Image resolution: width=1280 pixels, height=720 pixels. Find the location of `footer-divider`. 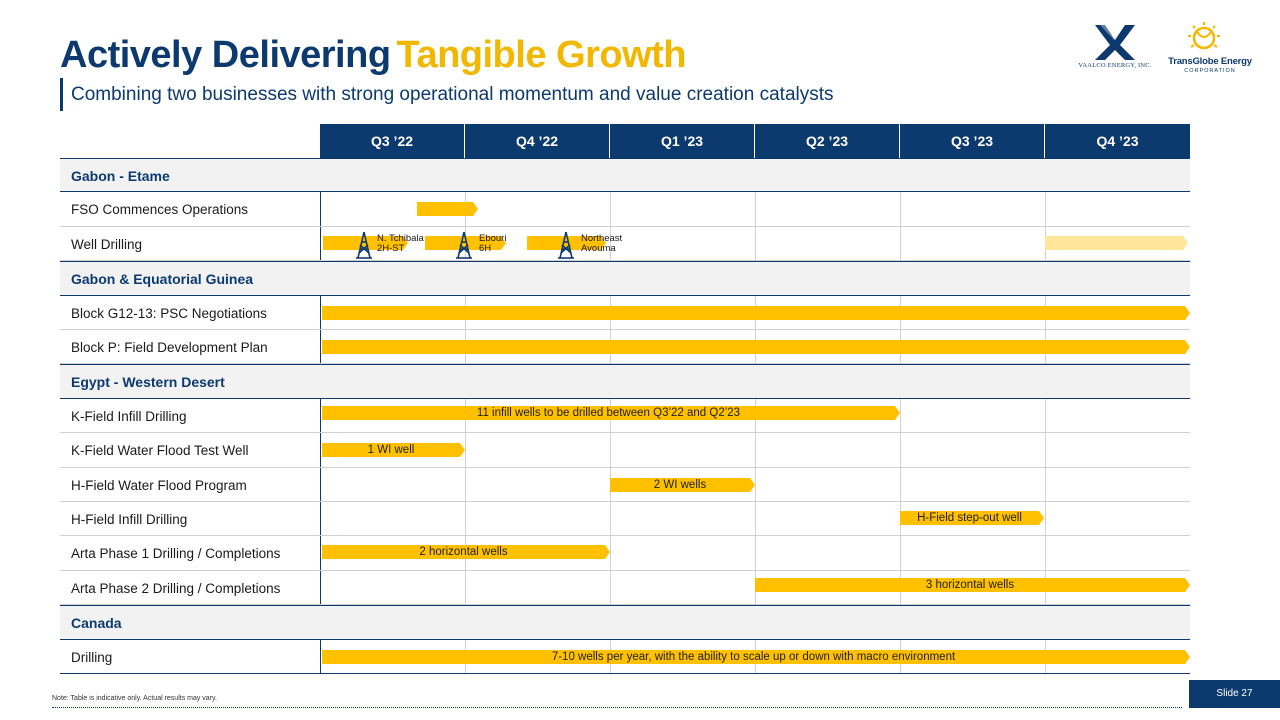

footer-divider is located at coordinates (617, 707).